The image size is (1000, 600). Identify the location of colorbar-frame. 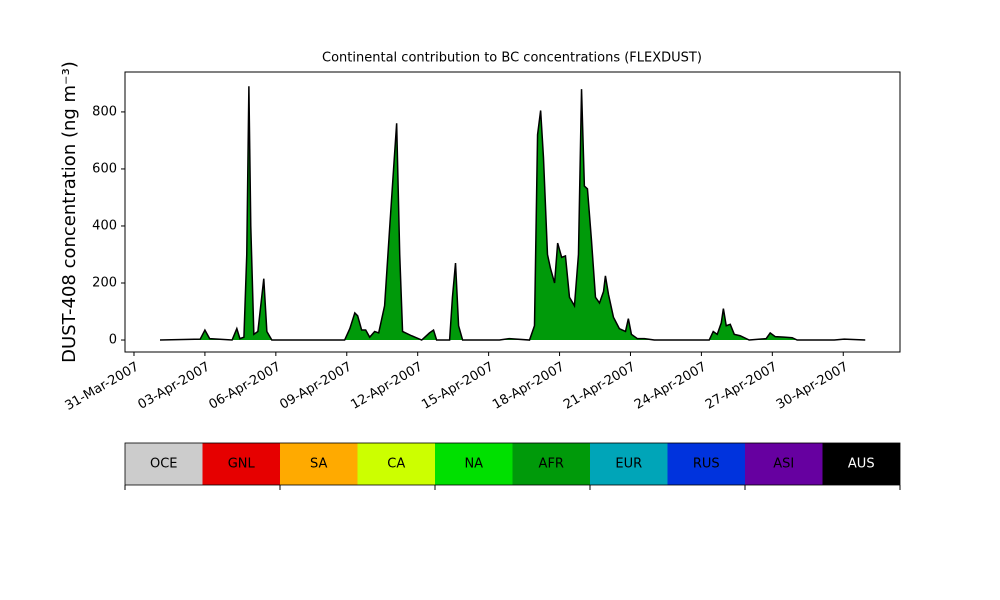
(512, 464).